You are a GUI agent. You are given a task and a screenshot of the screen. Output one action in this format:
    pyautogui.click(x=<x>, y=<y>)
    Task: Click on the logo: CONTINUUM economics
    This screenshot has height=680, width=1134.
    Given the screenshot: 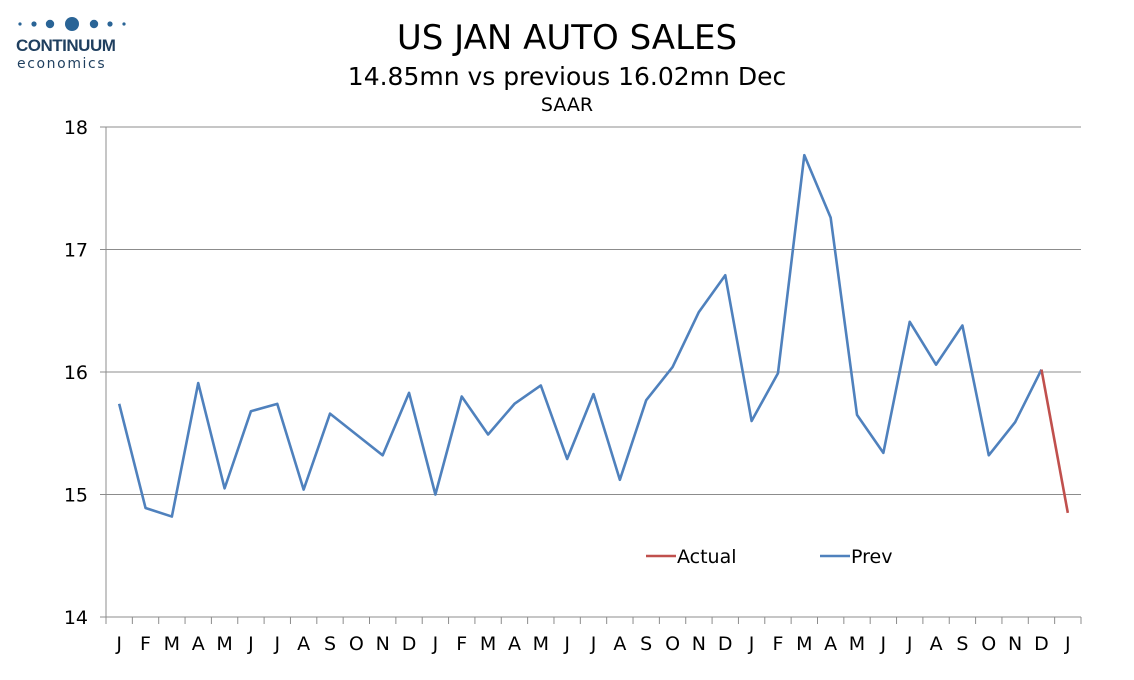 What is the action you would take?
    pyautogui.click(x=74, y=45)
    